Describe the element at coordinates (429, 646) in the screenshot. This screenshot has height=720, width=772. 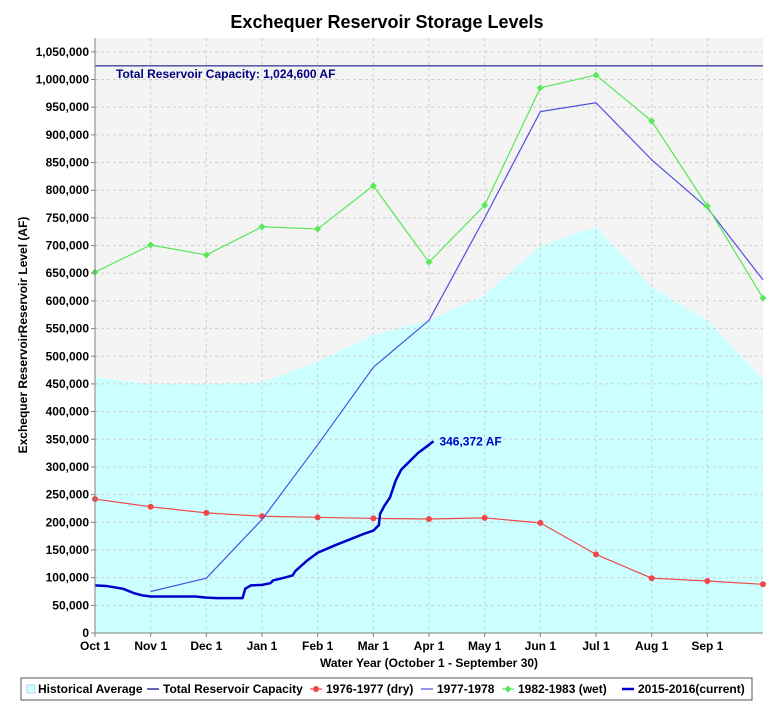
I see `x-tick-label: Apr 1` at that location.